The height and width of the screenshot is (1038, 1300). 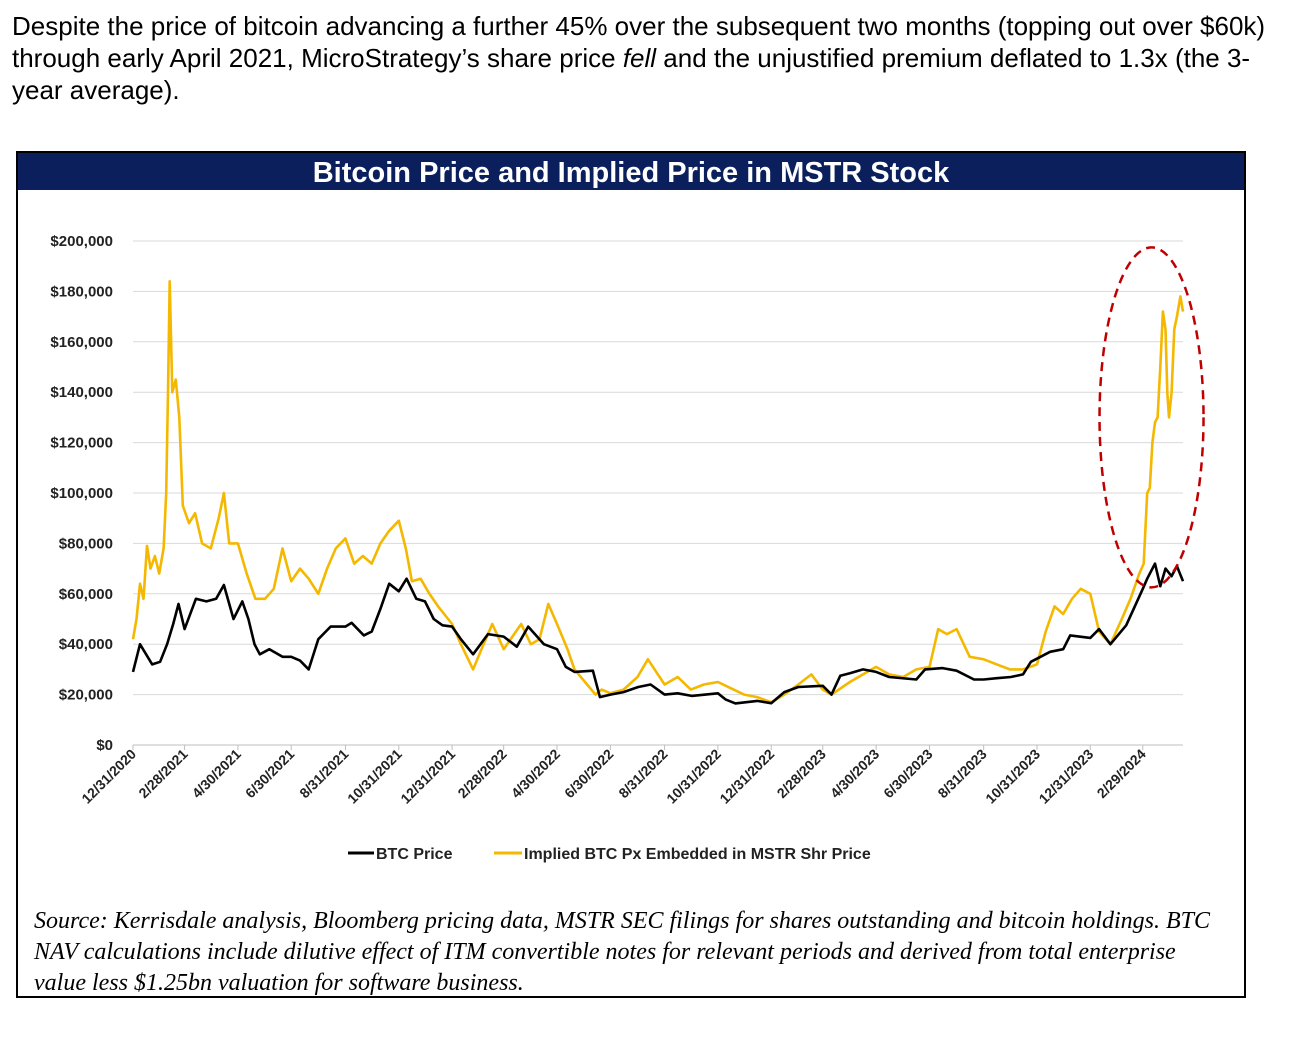 I want to click on legend-label-btc: BTC Price, so click(x=414, y=854).